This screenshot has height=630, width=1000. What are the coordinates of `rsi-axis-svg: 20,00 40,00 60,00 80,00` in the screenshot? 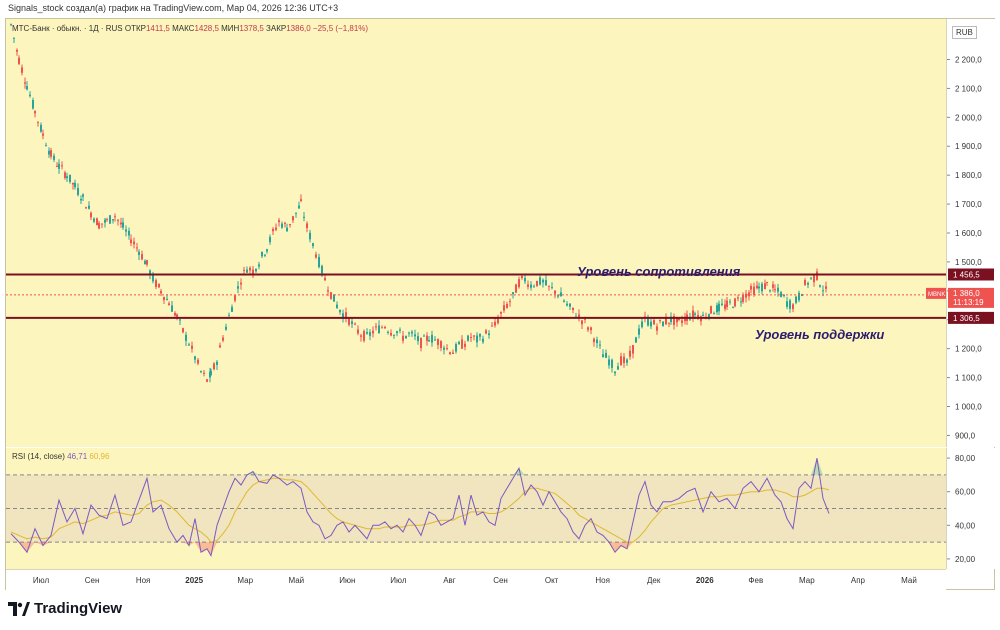 It's located at (961, 509).